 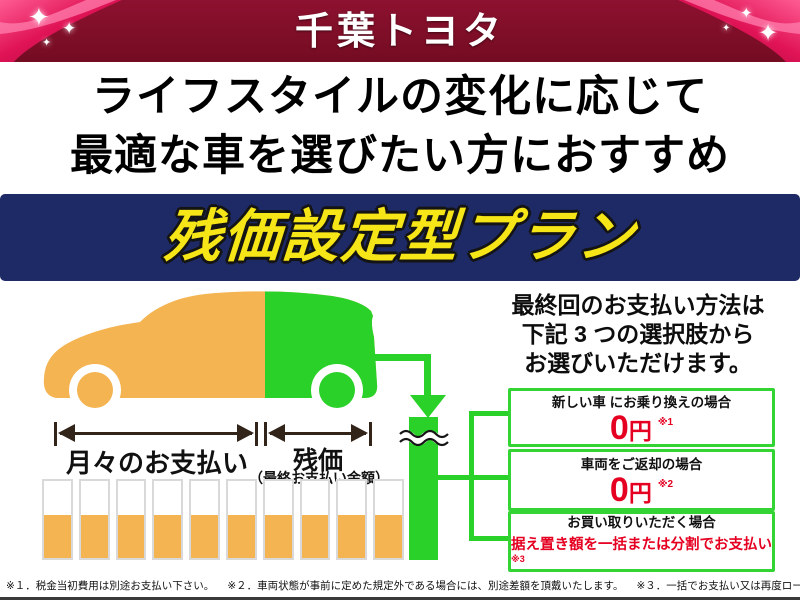 I want to click on option-case-label: 車両をご返却の場合, so click(x=641, y=464).